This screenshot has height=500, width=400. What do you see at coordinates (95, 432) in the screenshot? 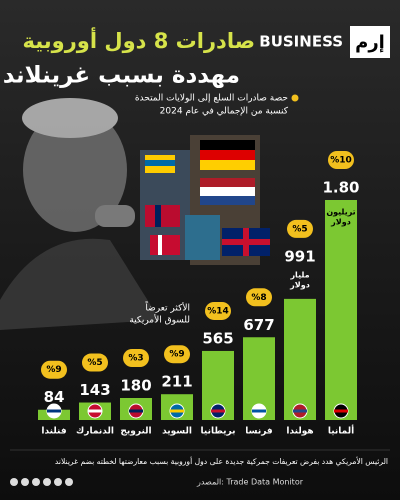
I see `x-tick-label: الدنمارك` at bounding box center [95, 432].